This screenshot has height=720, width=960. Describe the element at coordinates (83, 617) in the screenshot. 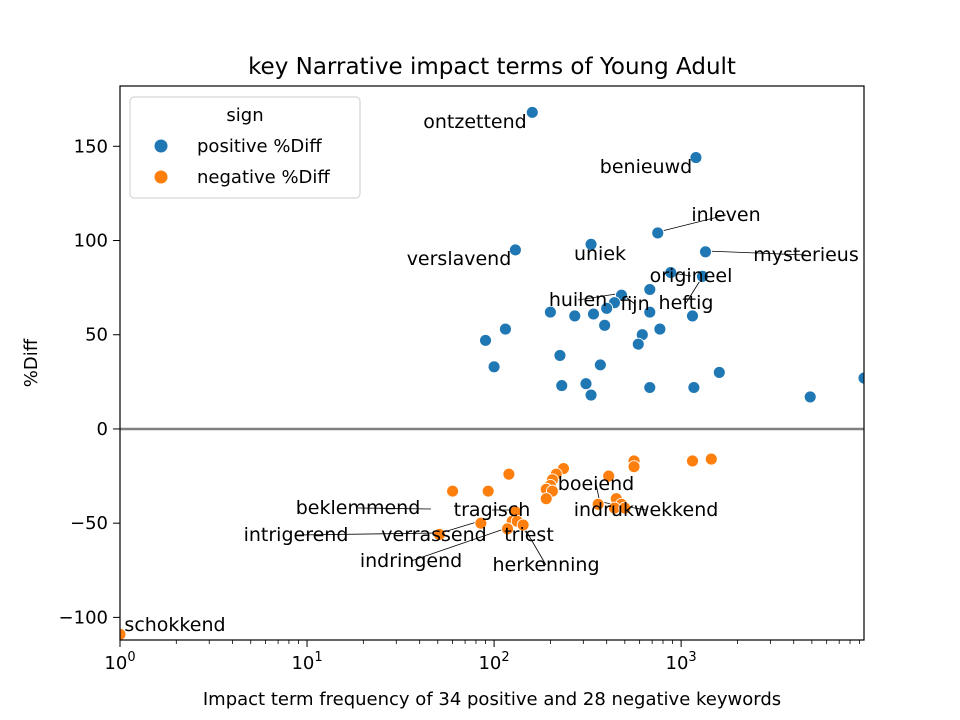

I see `y-tick-label: −100` at that location.